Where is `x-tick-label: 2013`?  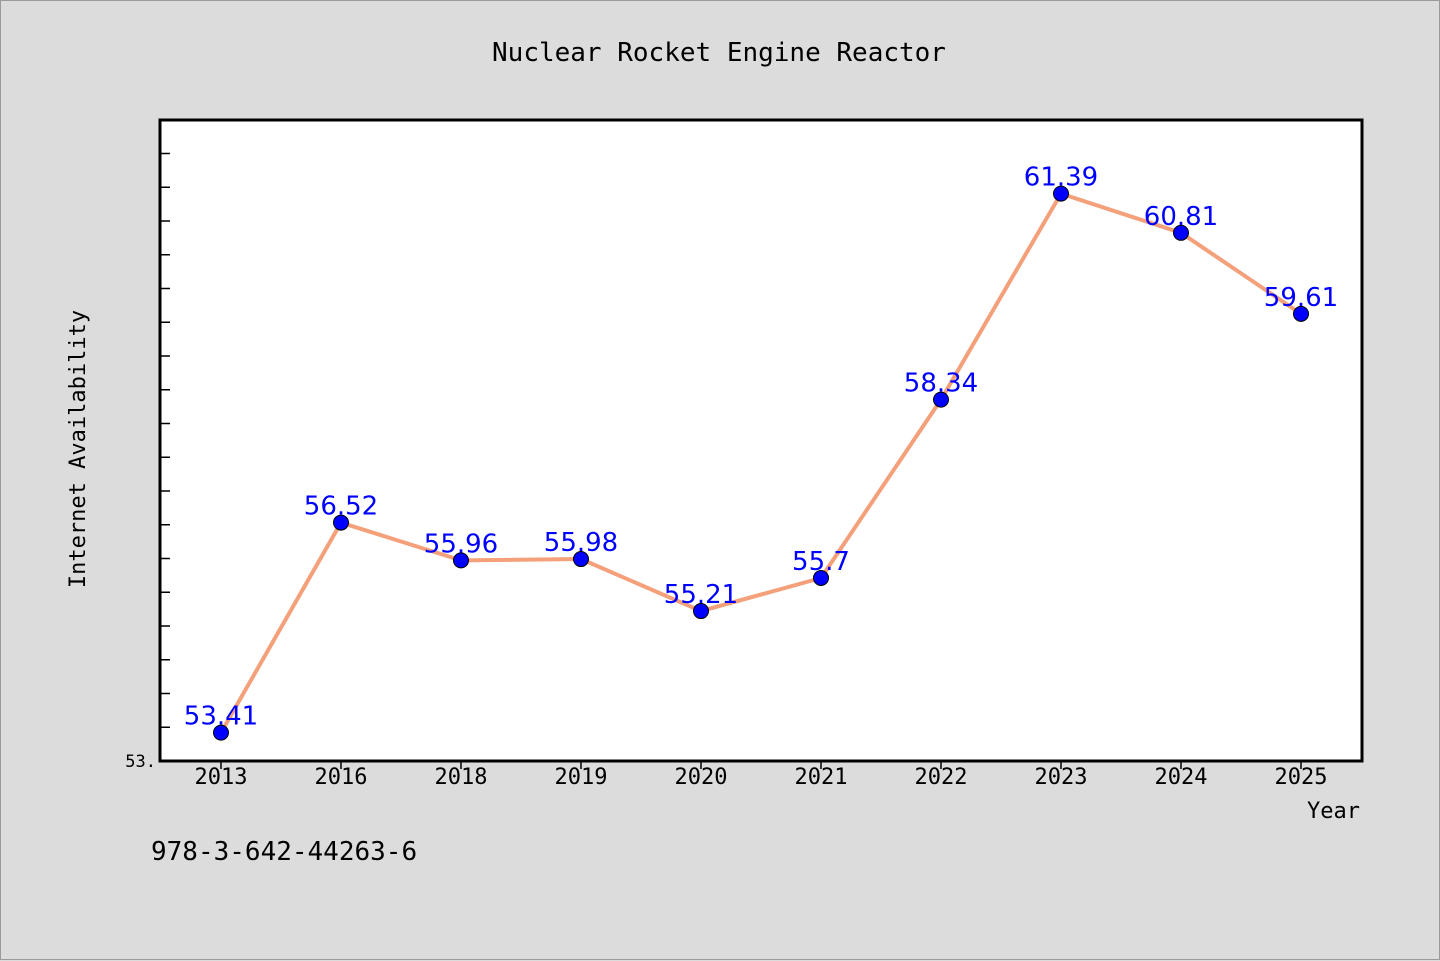
x-tick-label: 2013 is located at coordinates (221, 777).